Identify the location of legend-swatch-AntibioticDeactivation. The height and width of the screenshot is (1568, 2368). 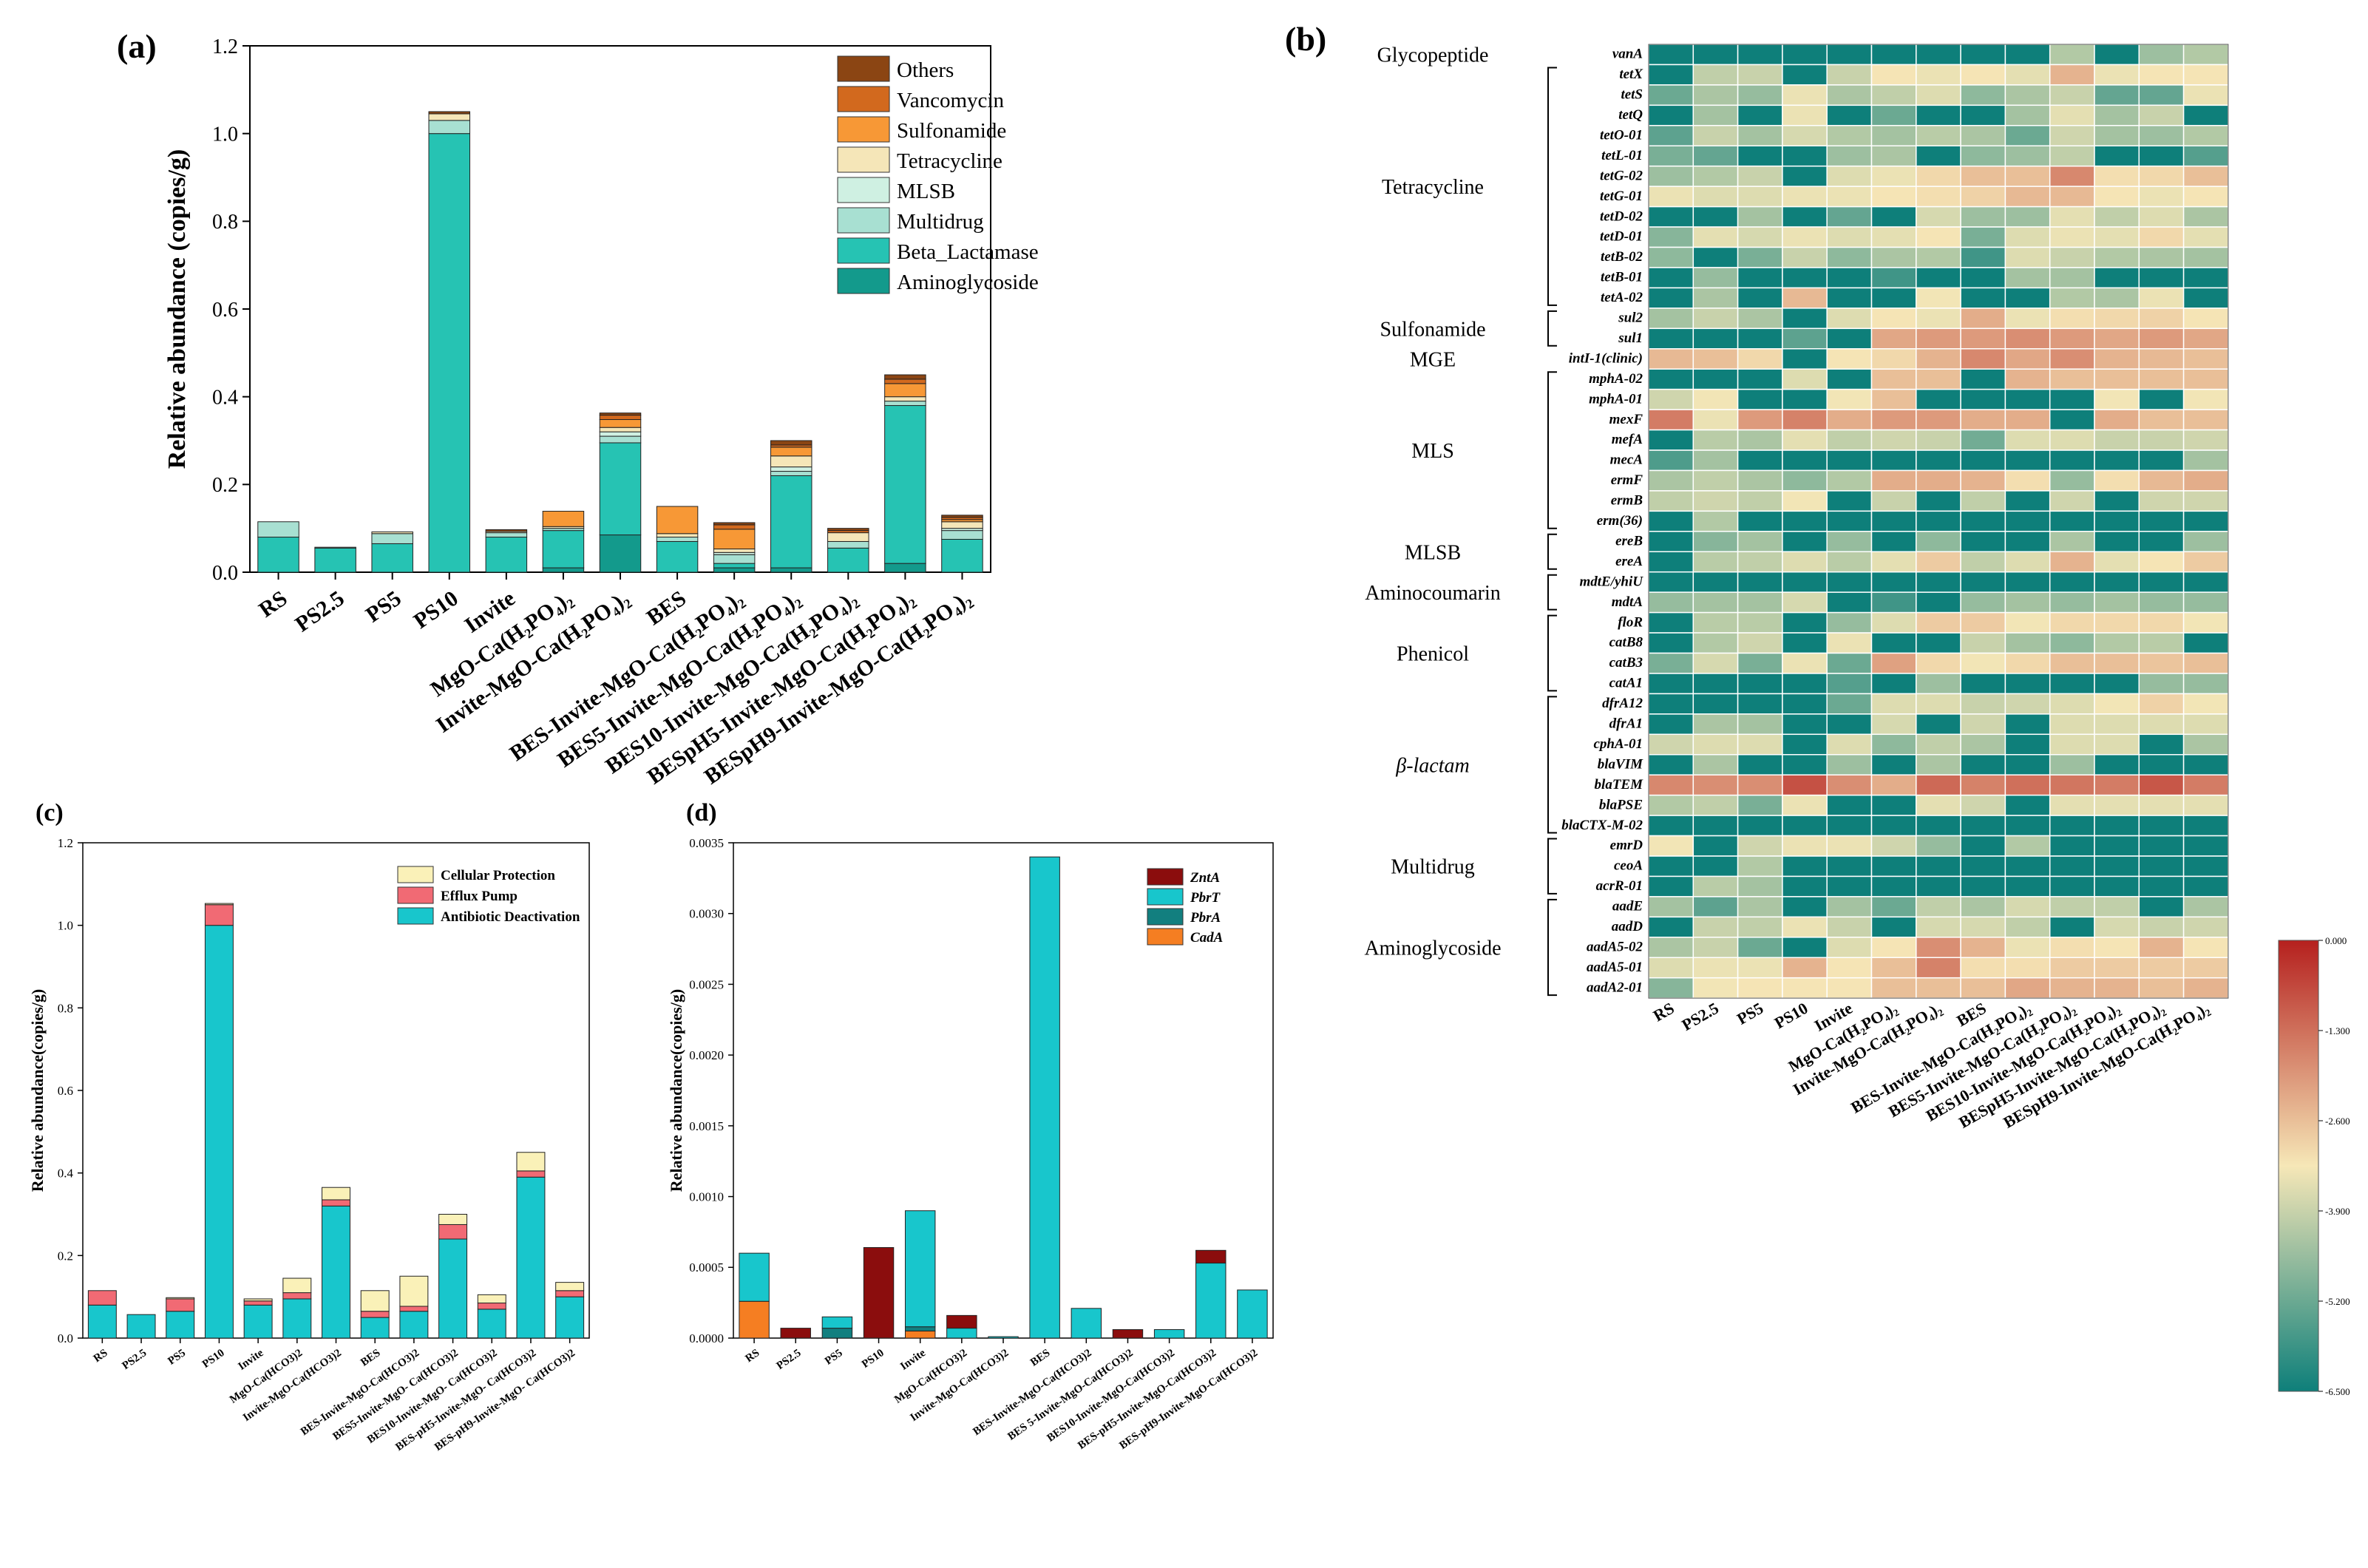
(415, 916).